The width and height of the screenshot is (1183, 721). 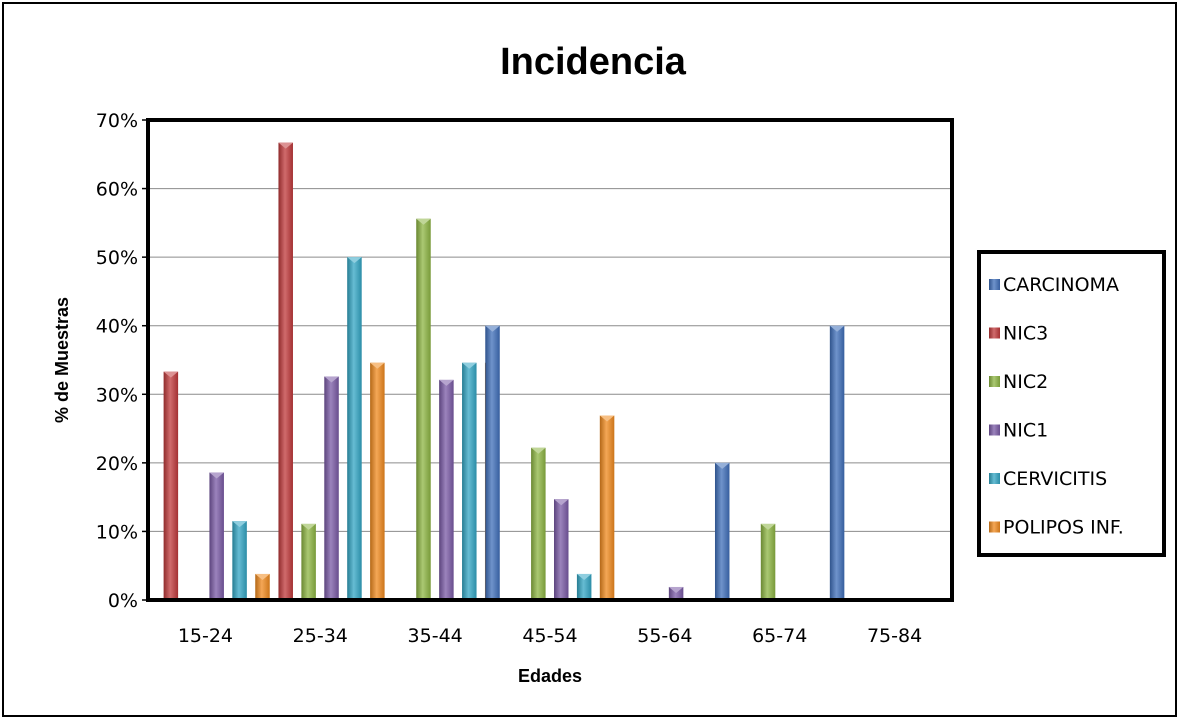 What do you see at coordinates (1025, 382) in the screenshot?
I see `legend-label: NIC2` at bounding box center [1025, 382].